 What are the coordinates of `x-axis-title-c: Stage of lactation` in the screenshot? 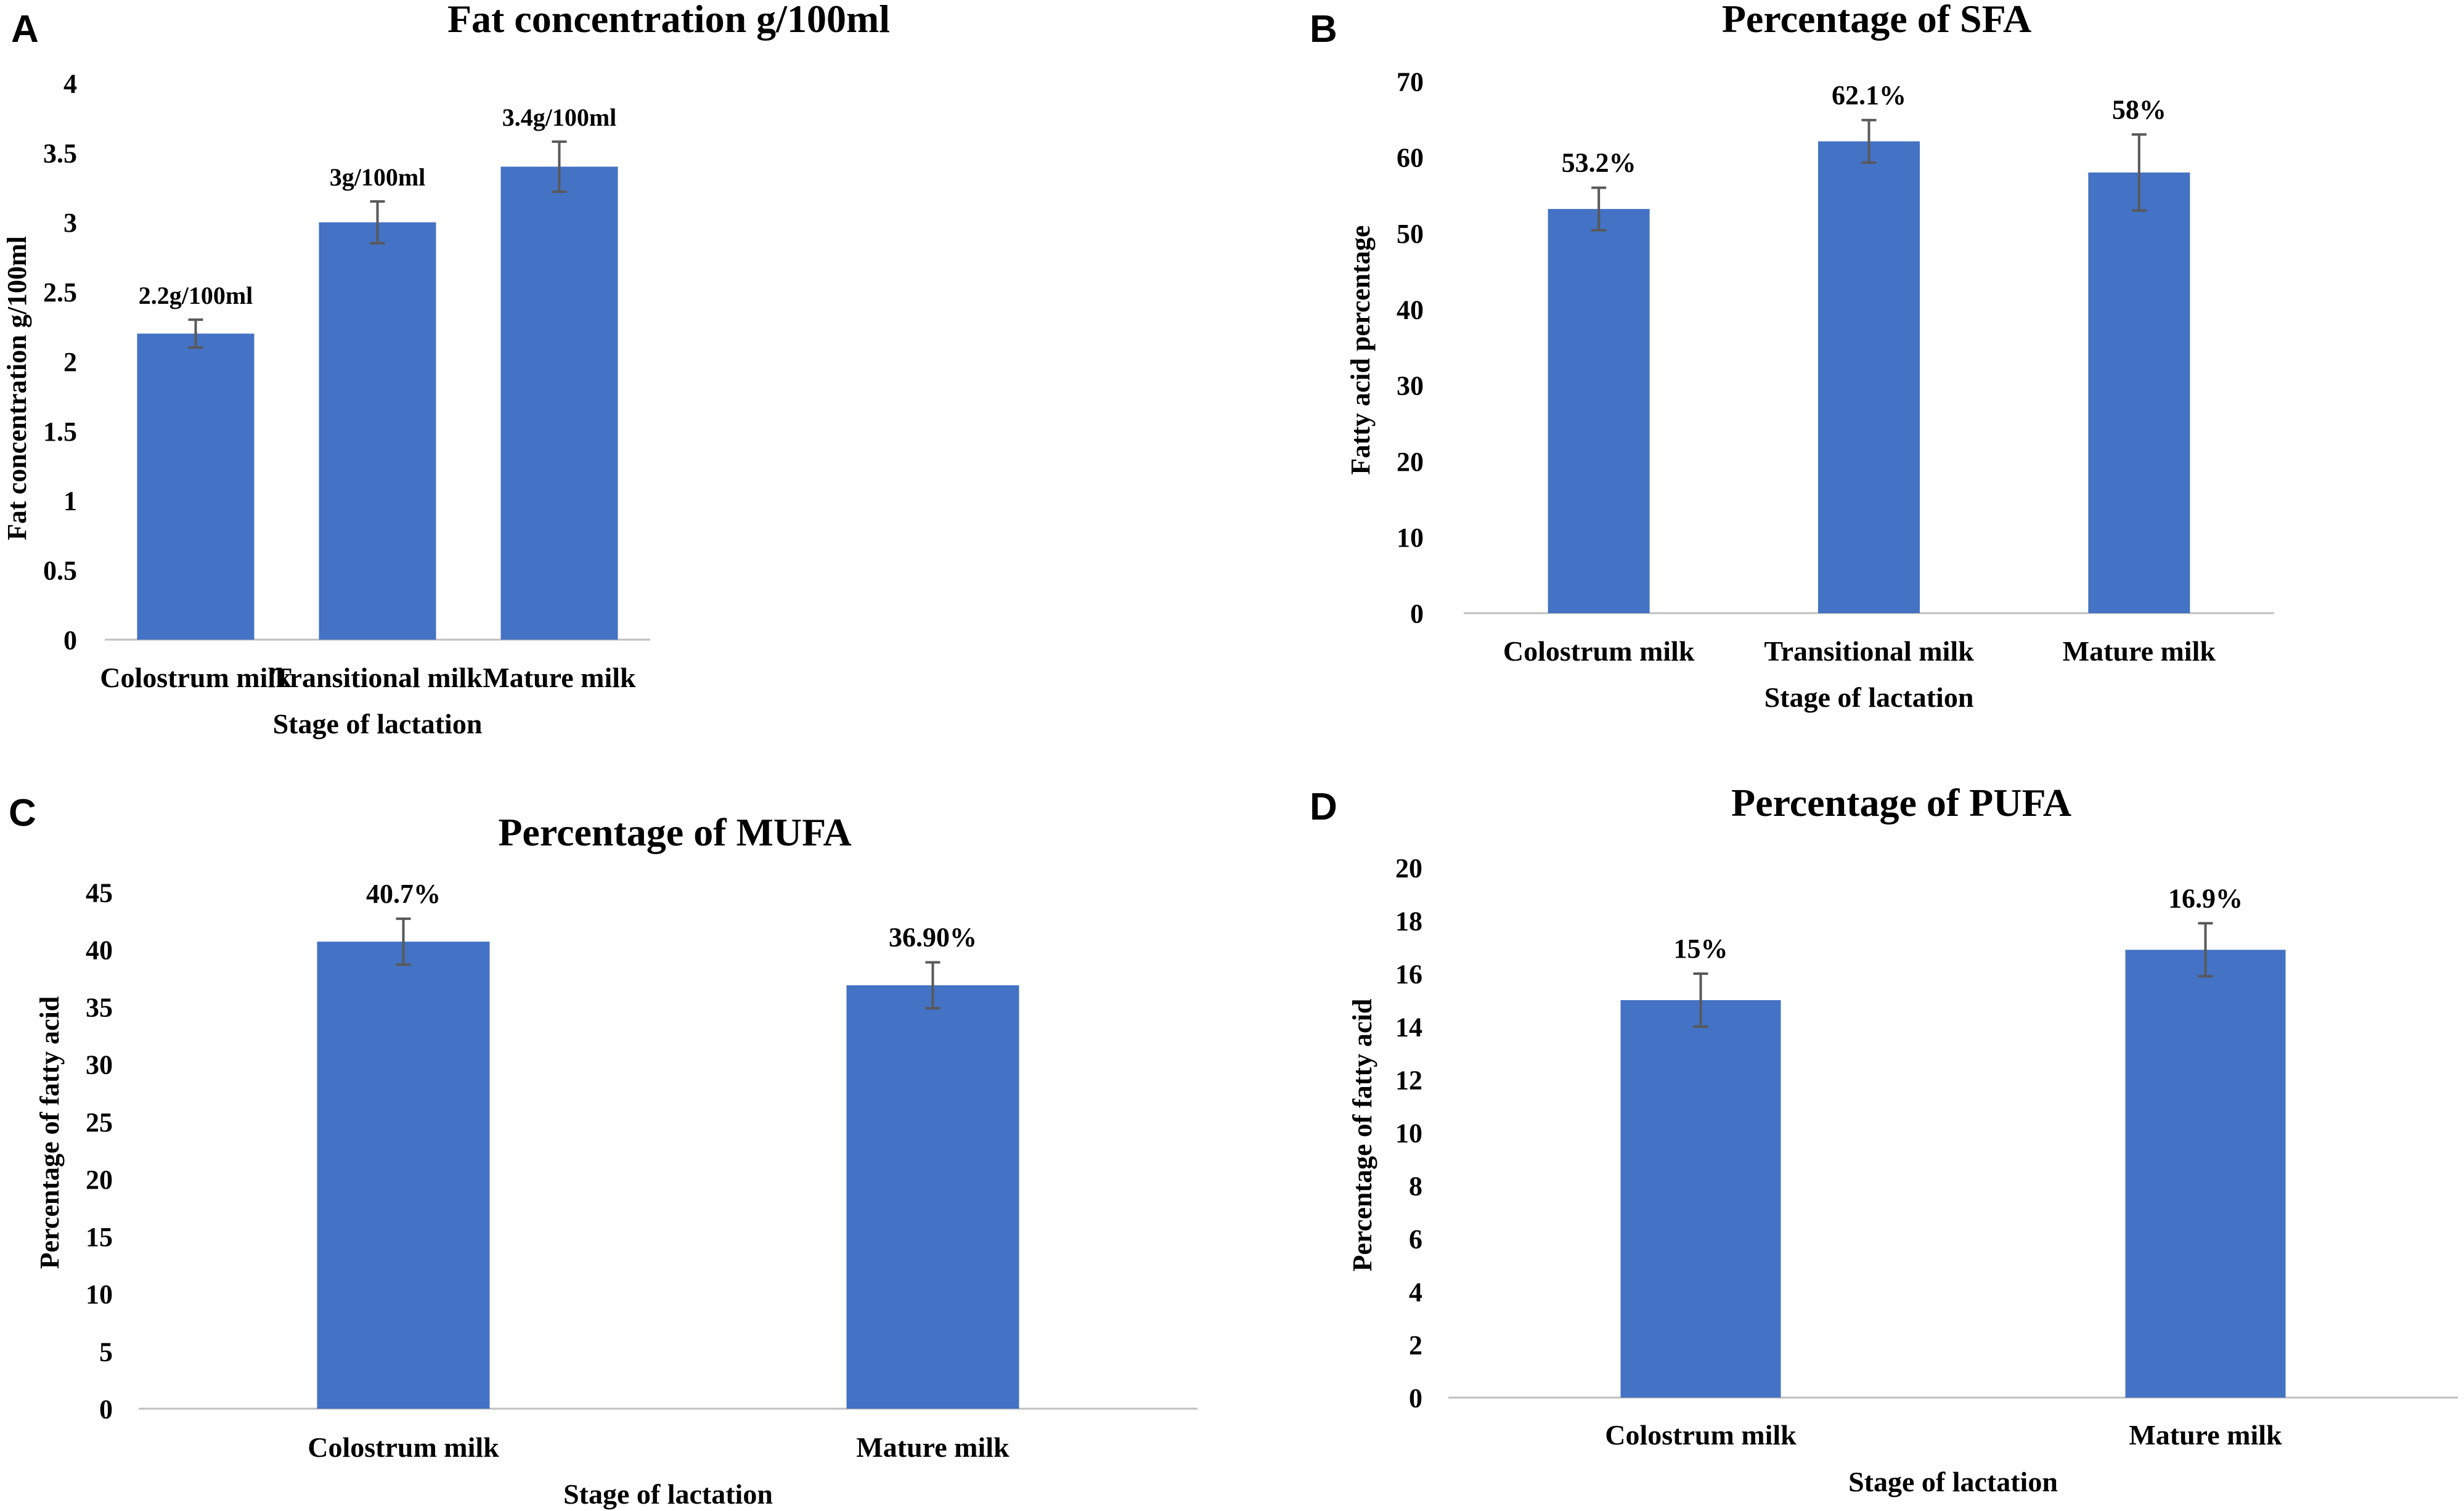 It's located at (668, 1494).